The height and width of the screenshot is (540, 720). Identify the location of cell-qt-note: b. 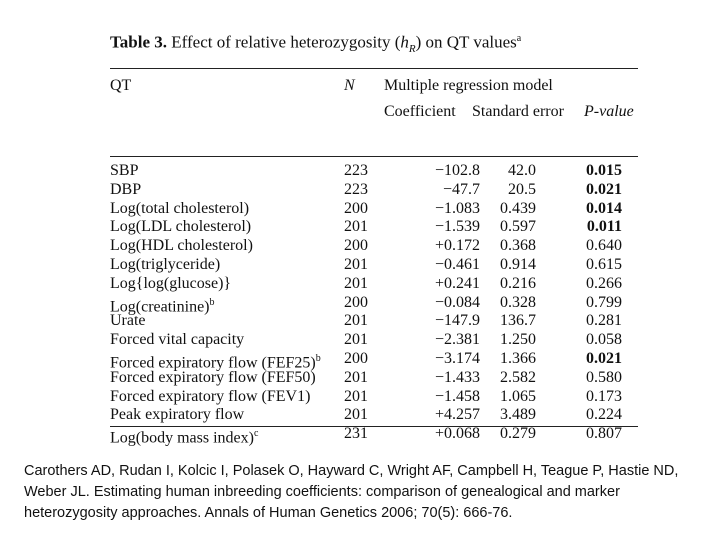
(212, 302).